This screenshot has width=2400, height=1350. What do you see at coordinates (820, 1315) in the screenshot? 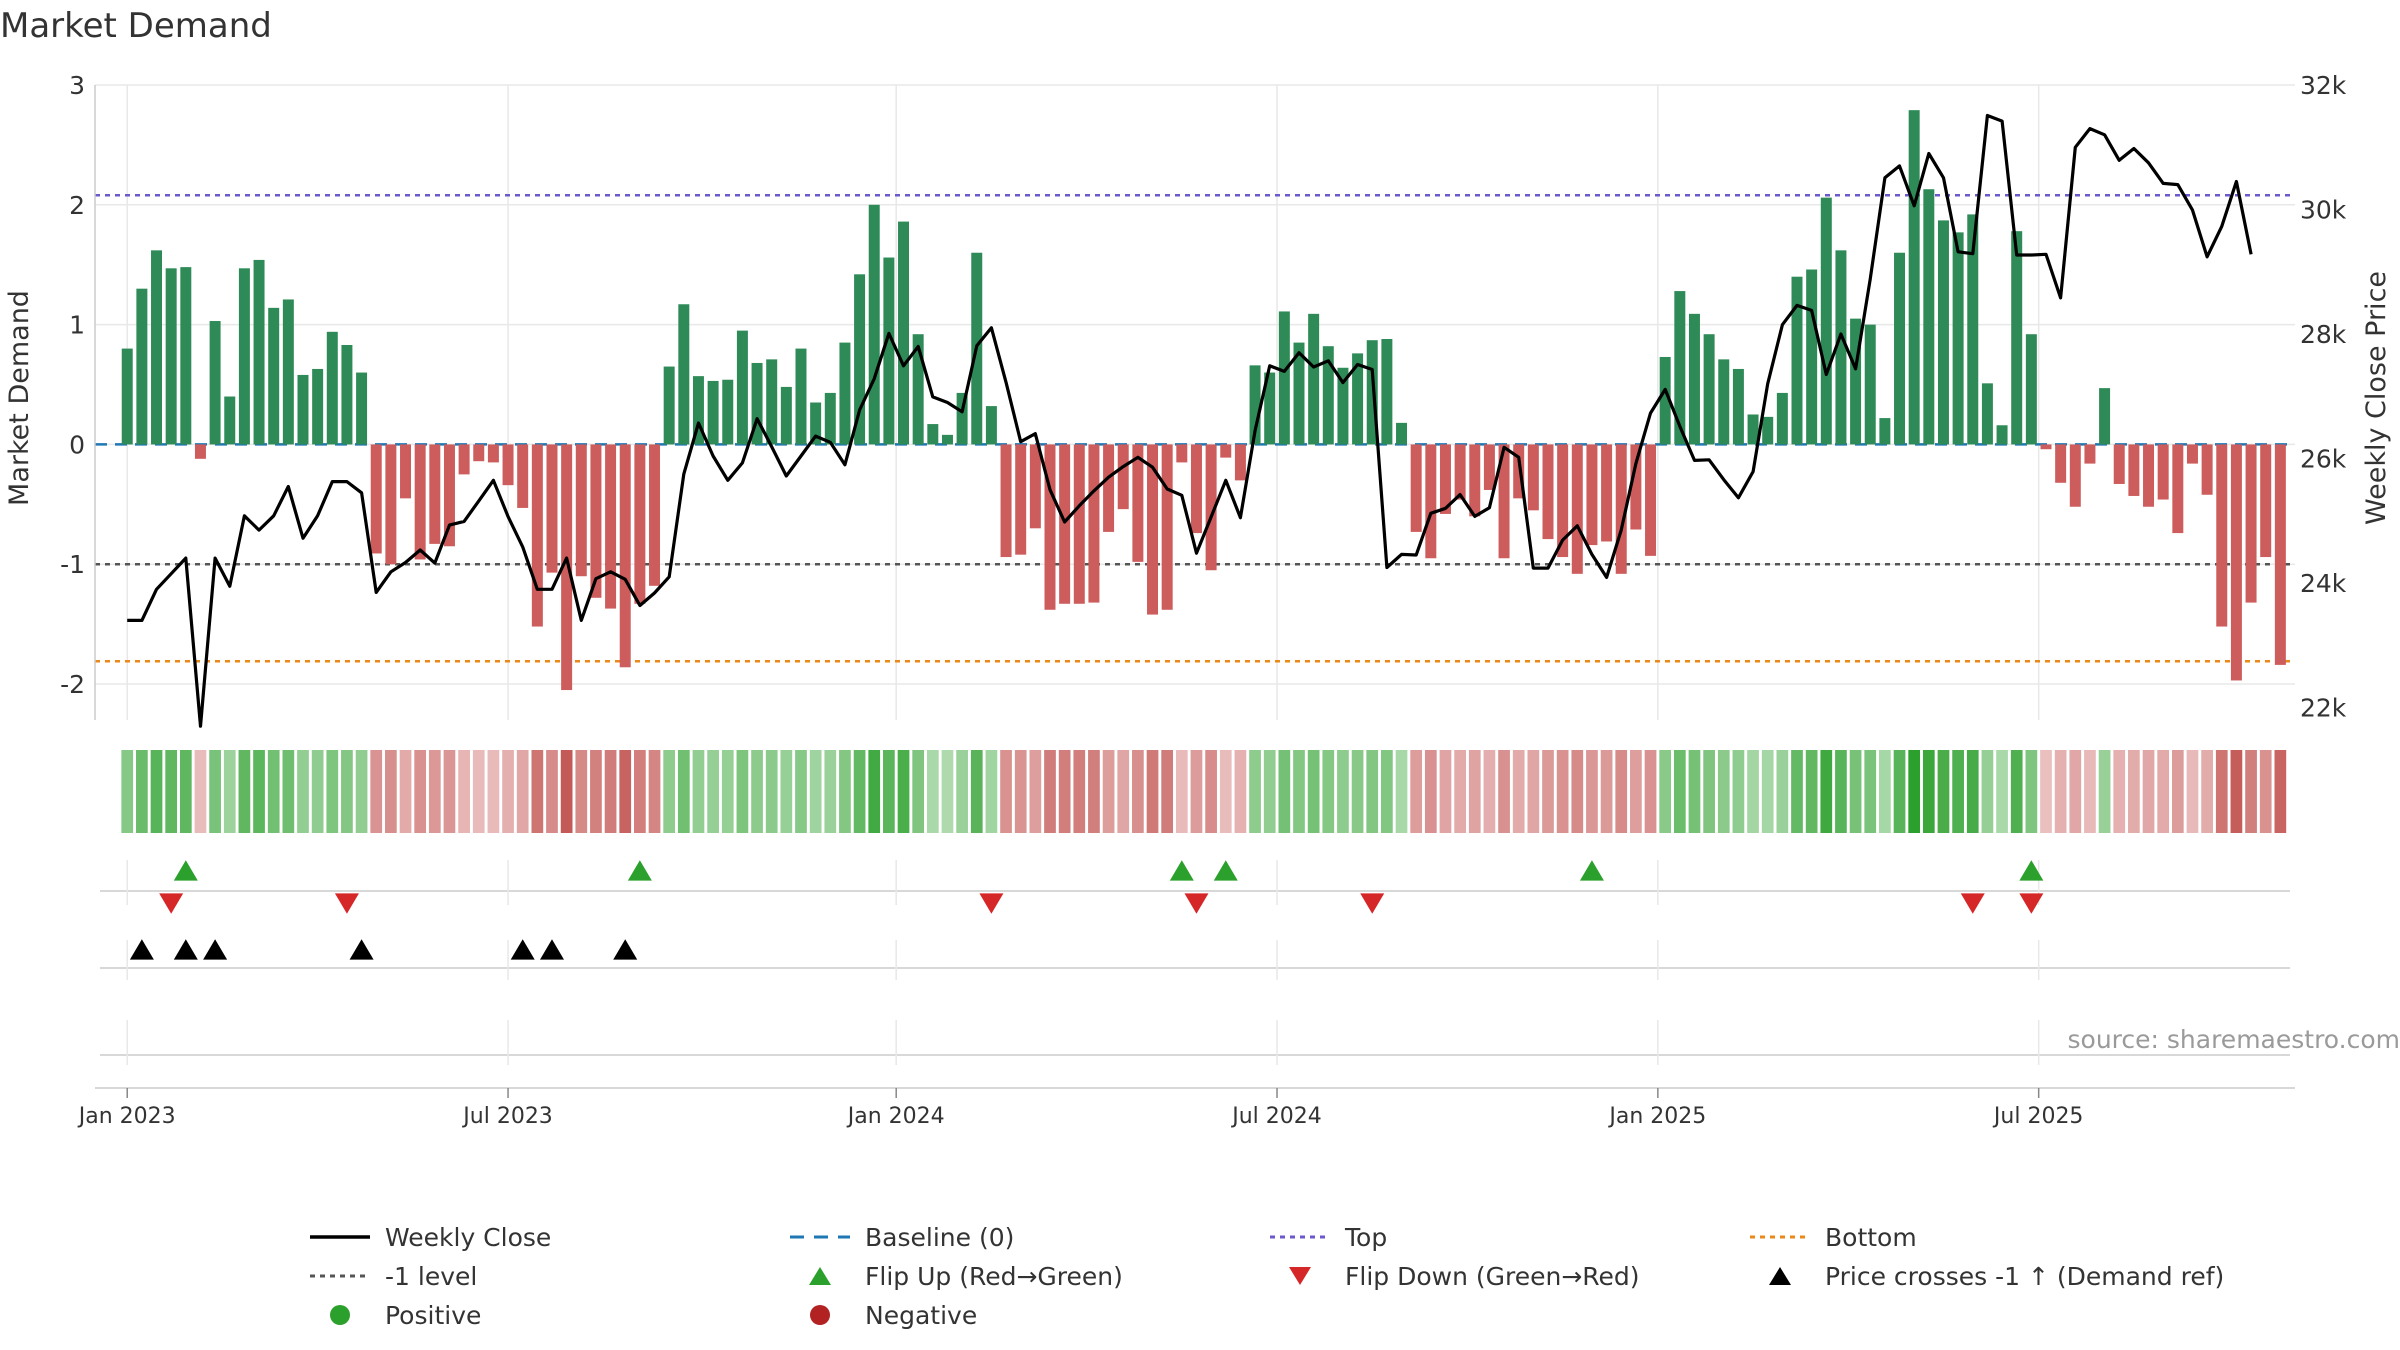
I see `legend-swatch-circle` at bounding box center [820, 1315].